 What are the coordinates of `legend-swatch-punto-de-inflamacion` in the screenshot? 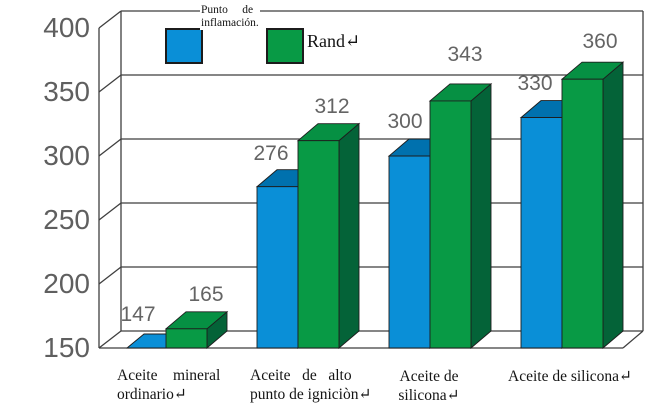 It's located at (184, 46).